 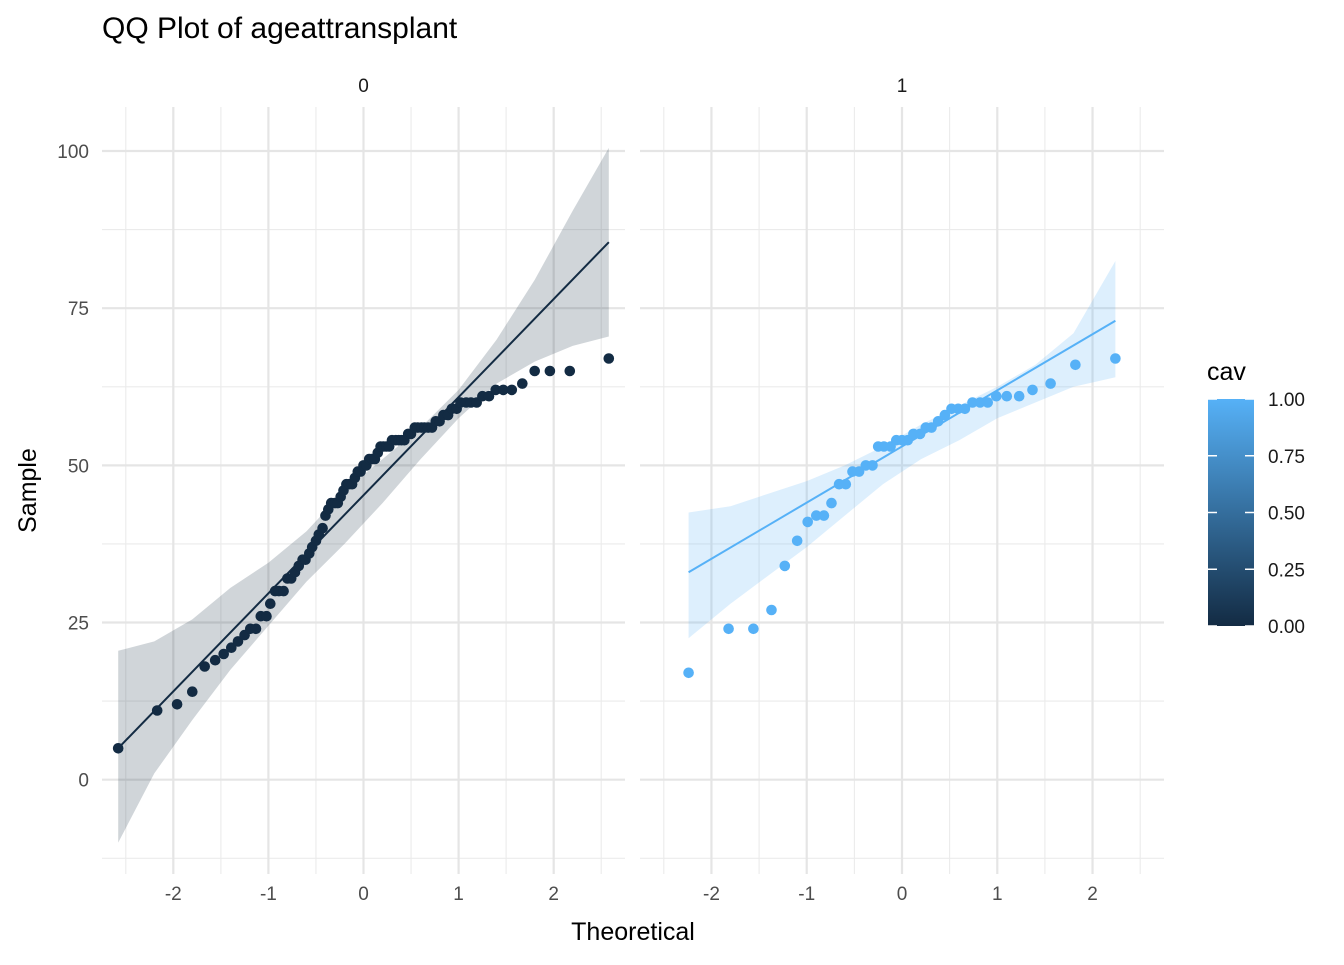 What do you see at coordinates (1226, 372) in the screenshot?
I see `legend-title: cav` at bounding box center [1226, 372].